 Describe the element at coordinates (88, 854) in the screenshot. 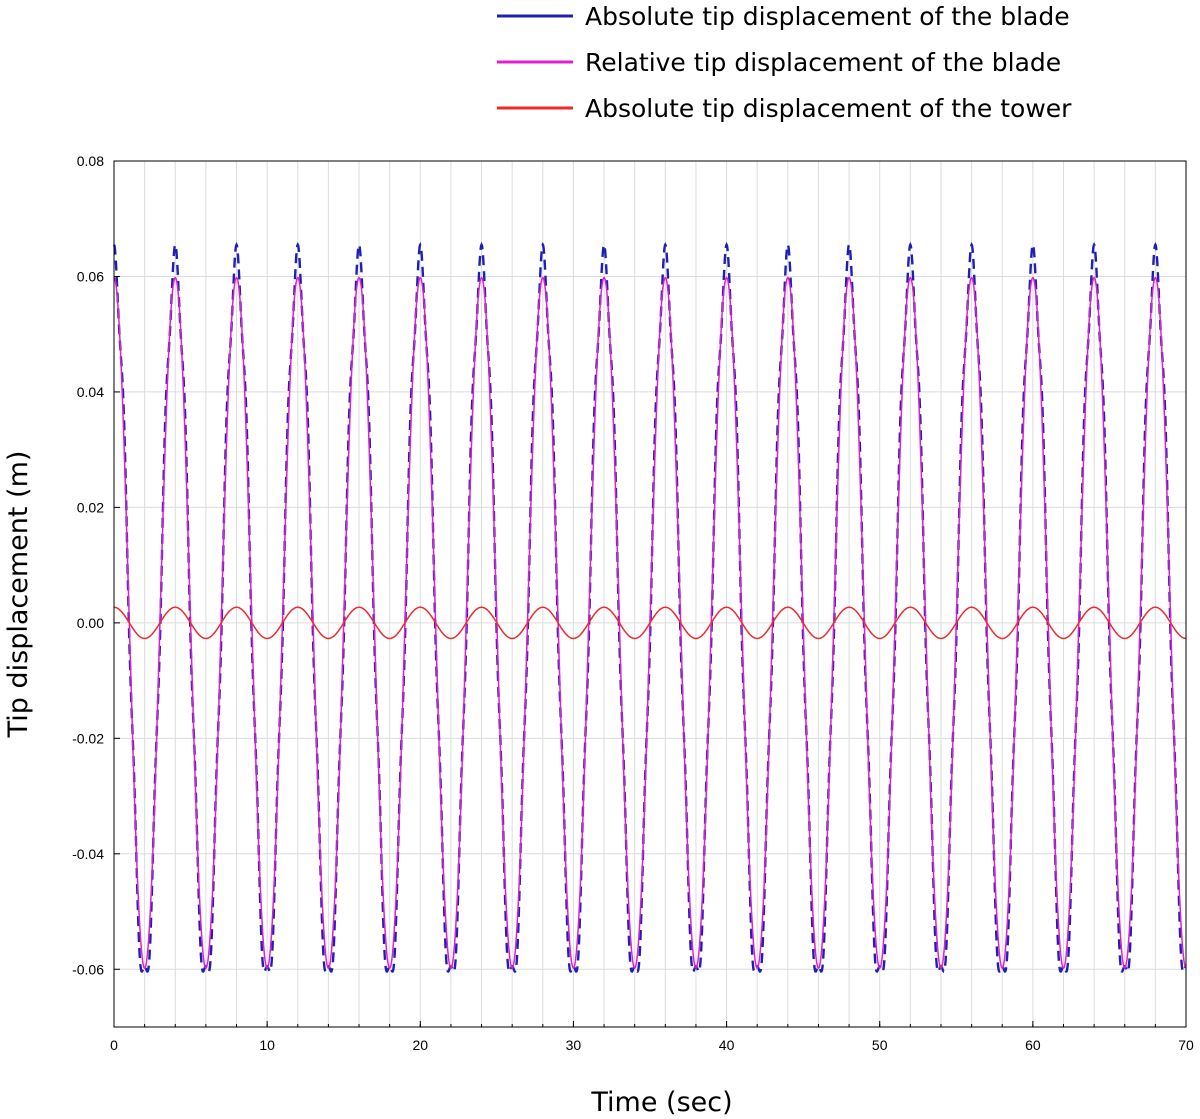

I see `y-tick-label: -0.04` at that location.